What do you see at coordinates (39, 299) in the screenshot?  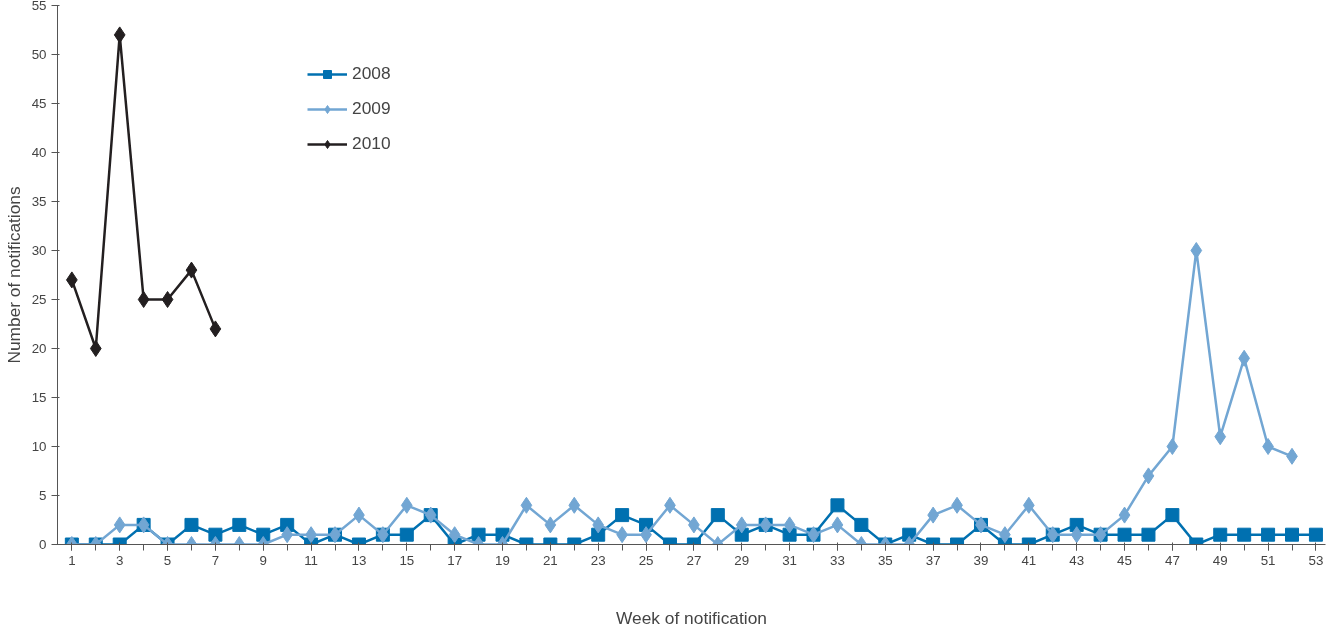 I see `y-tick-label: 25` at bounding box center [39, 299].